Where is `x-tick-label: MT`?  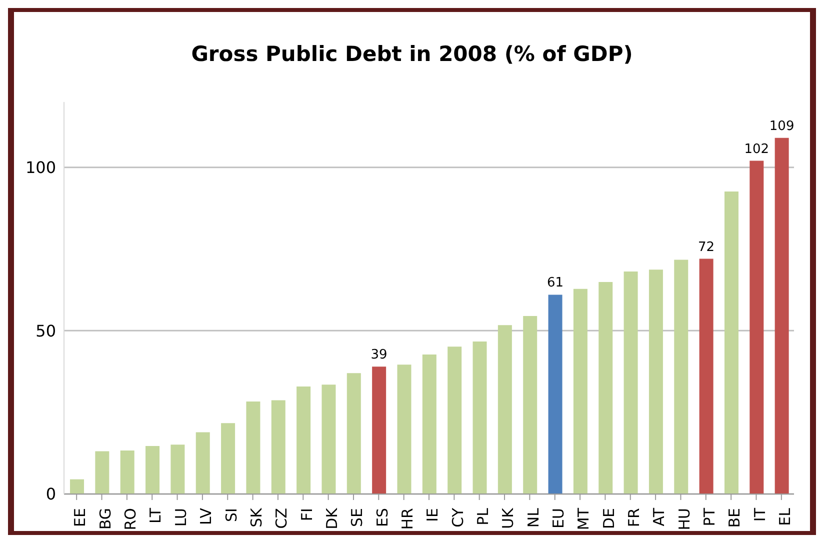 x-tick-label: MT is located at coordinates (583, 518).